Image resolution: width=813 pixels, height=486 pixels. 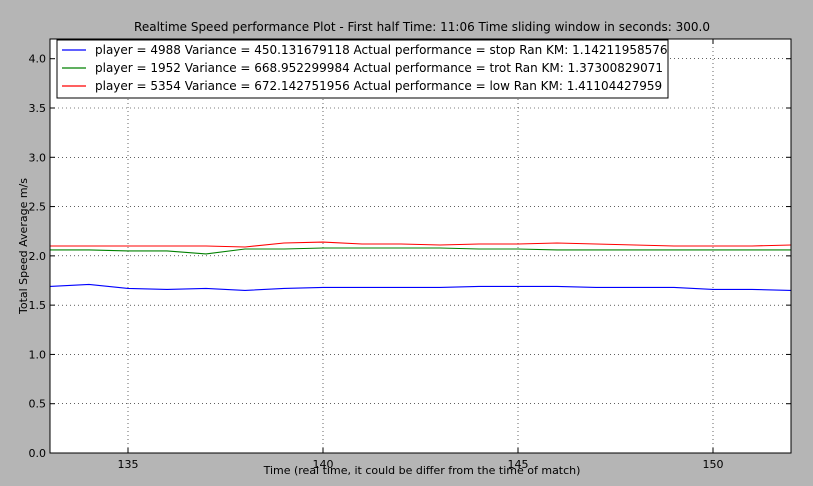 I want to click on y-axis-label: Total Speed Average m/s, so click(x=23, y=246).